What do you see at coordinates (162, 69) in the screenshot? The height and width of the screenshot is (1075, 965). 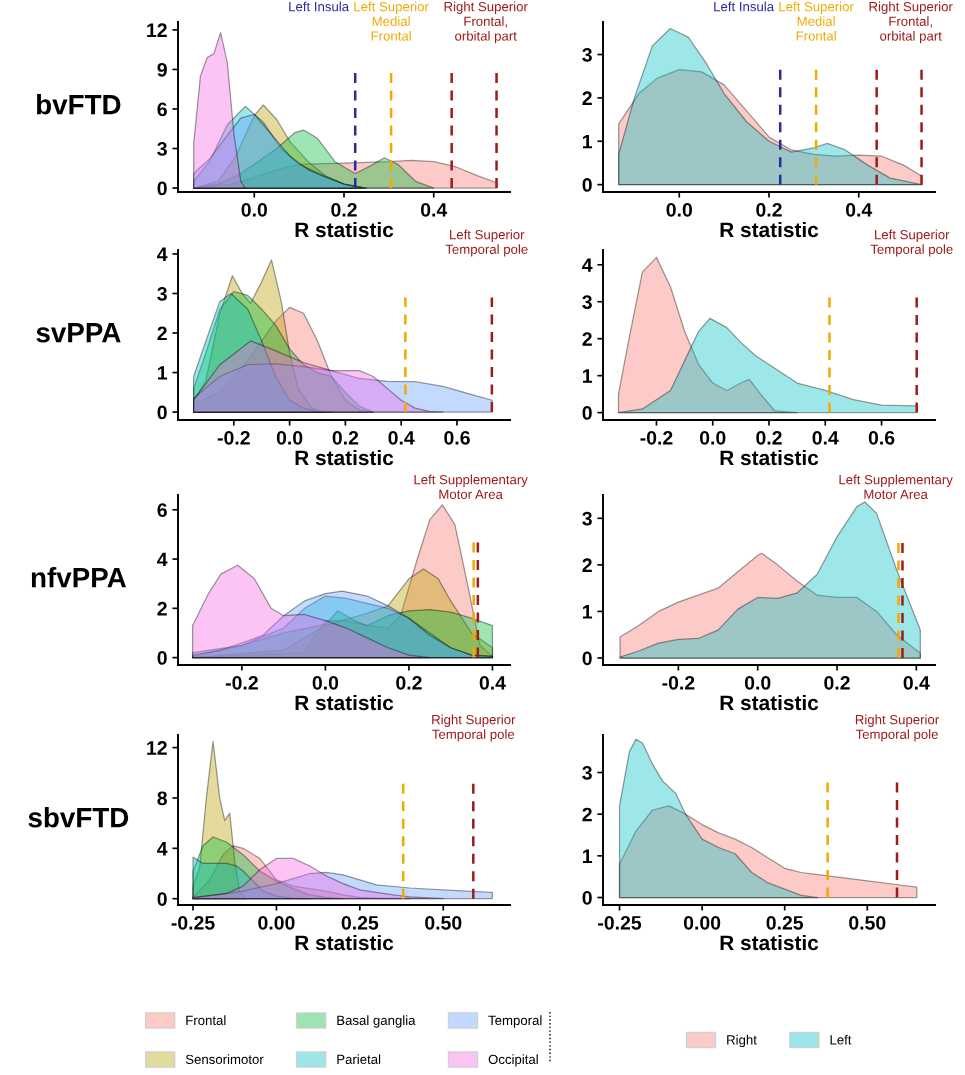 I see `y-tick-label: 9` at bounding box center [162, 69].